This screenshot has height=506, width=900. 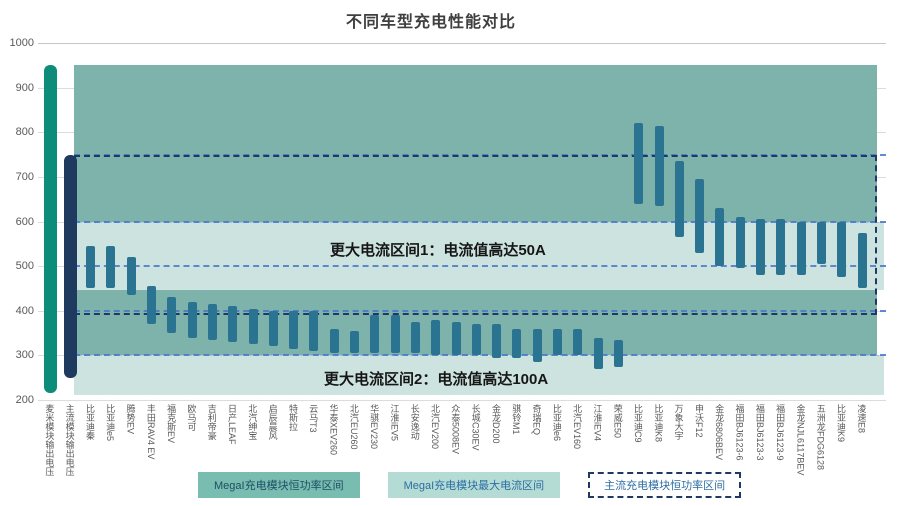 I want to click on x-axis-label: 北汽EV160, so click(x=577, y=427).